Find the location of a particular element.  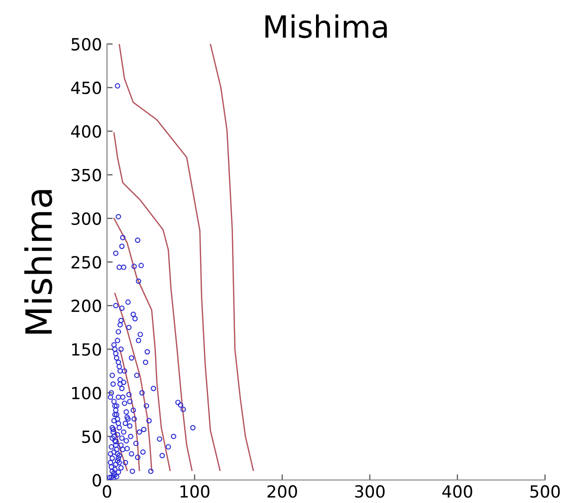

x-tick-label: 100 is located at coordinates (195, 491).